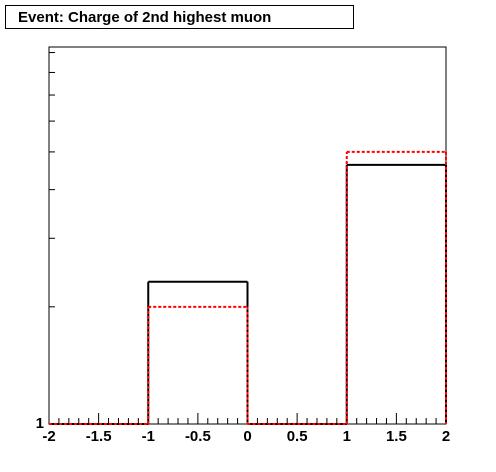 The image size is (496, 472). Describe the element at coordinates (148, 436) in the screenshot. I see `x-tick-label: -1` at that location.